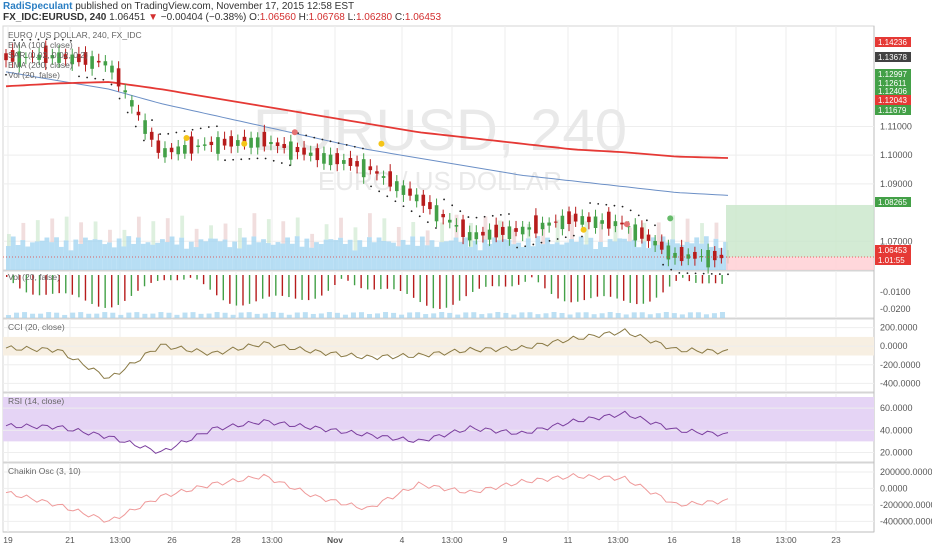 This screenshot has height=550, width=932. What do you see at coordinates (583, 229) in the screenshot?
I see `signal-marker` at bounding box center [583, 229].